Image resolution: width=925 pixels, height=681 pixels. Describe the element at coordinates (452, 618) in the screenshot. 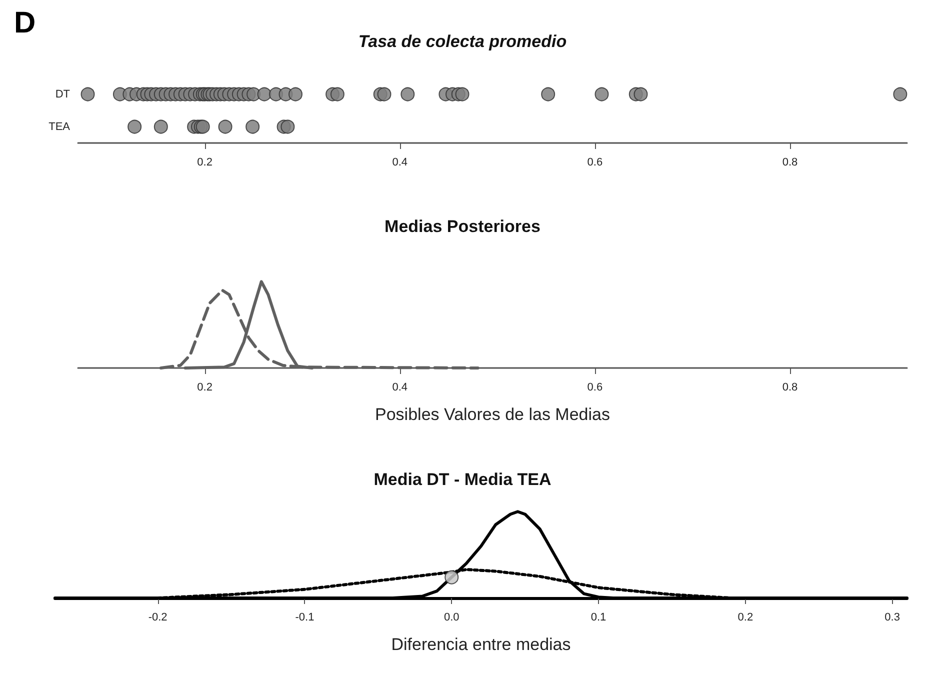

I see `x-tick-label: 0.0` at that location.